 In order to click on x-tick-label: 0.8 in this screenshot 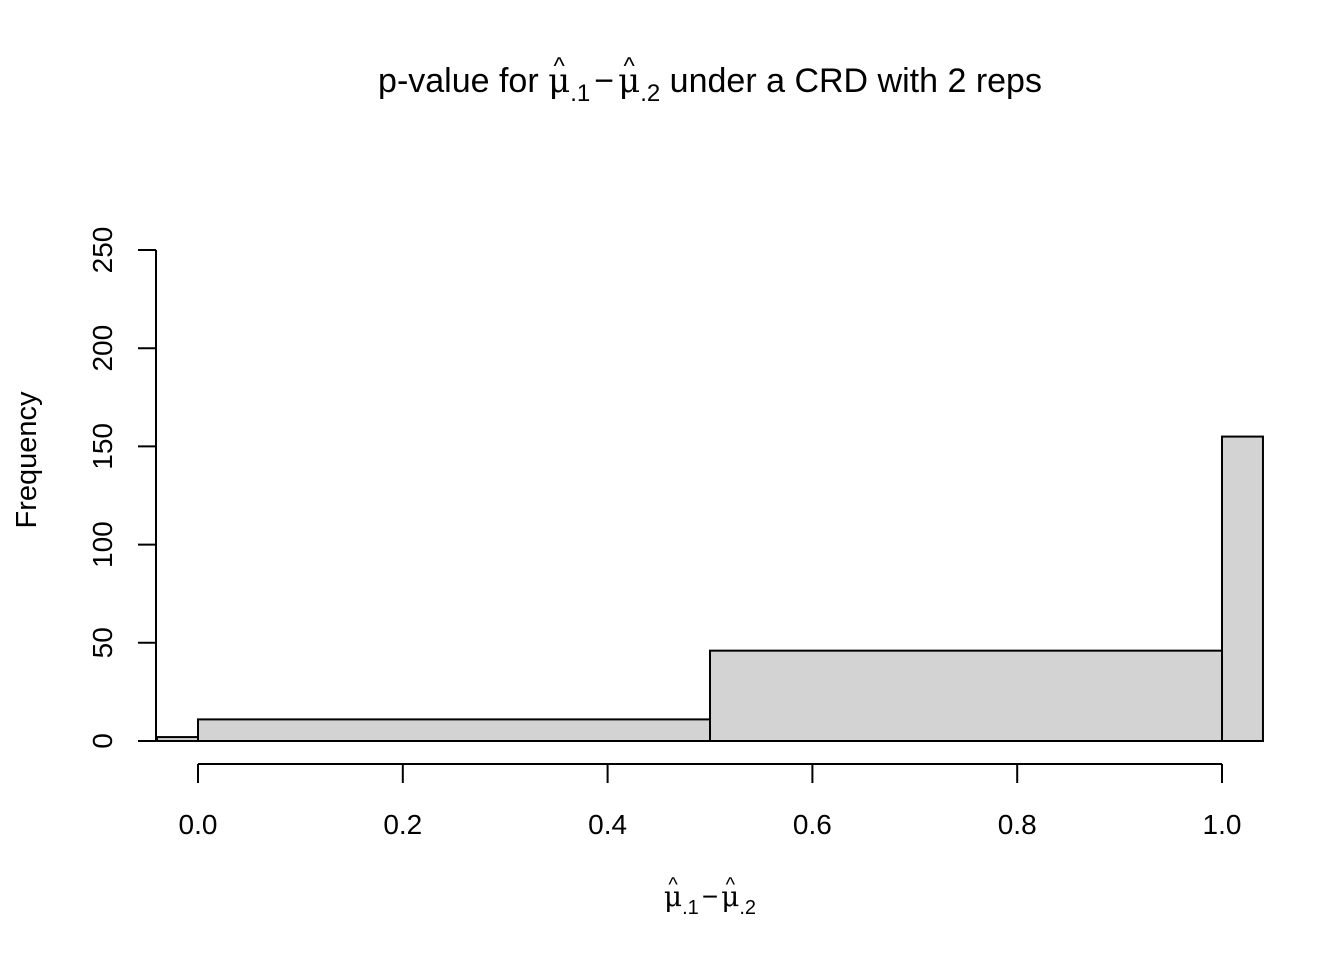, I will do `click(1017, 824)`.